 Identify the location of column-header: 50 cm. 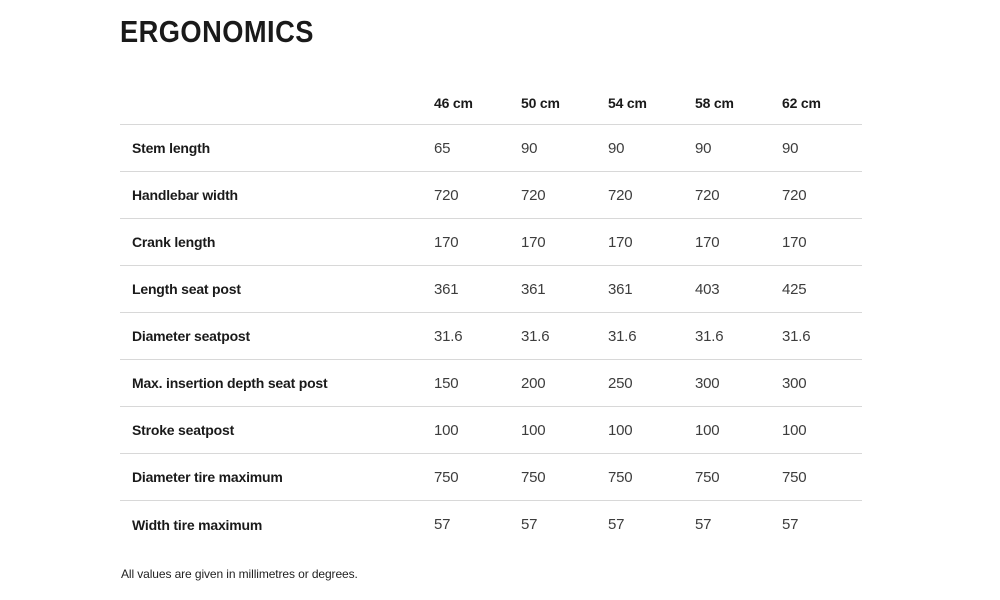
(540, 103).